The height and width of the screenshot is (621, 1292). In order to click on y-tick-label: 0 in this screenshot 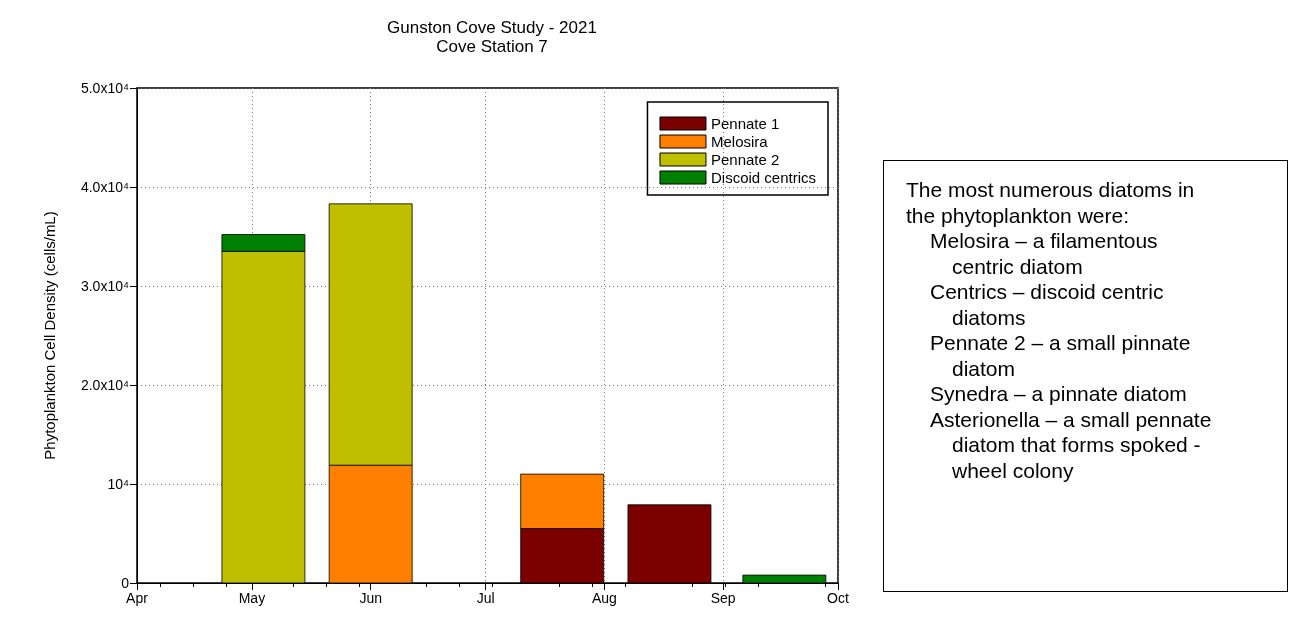, I will do `click(125, 583)`.